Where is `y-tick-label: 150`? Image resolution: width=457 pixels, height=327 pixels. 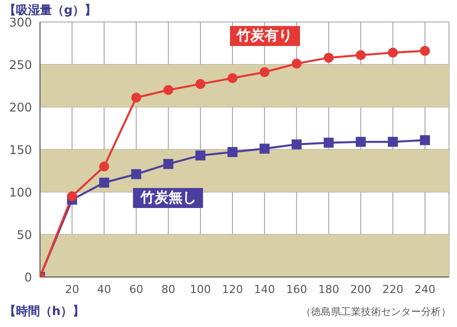
y-tick-label: 150 is located at coordinates (20, 149).